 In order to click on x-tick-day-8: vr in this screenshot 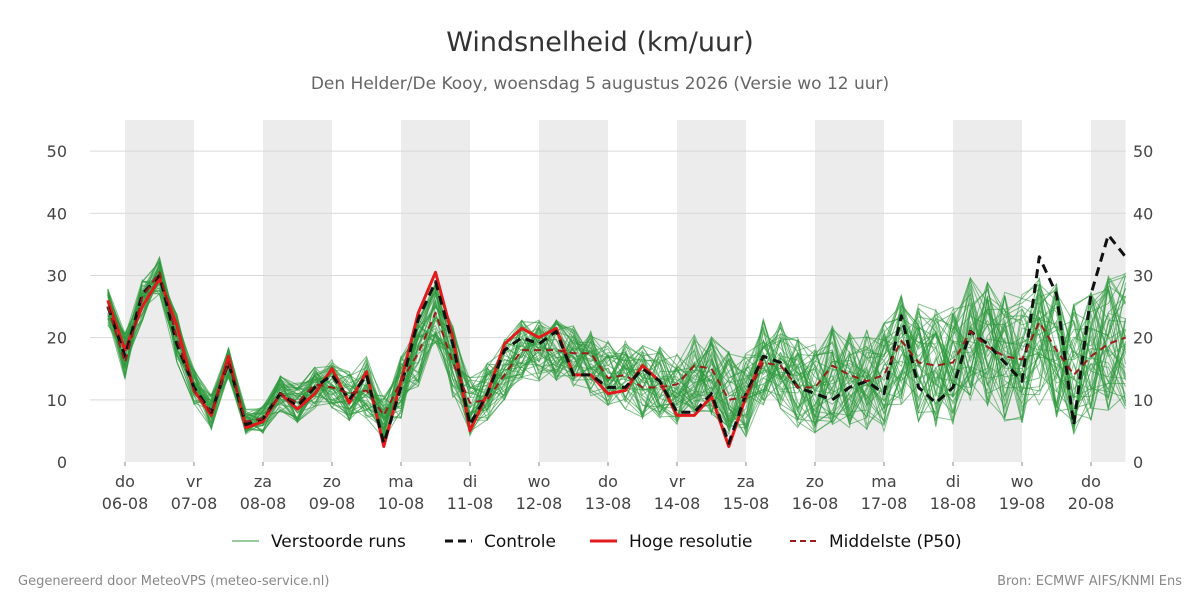, I will do `click(677, 481)`.